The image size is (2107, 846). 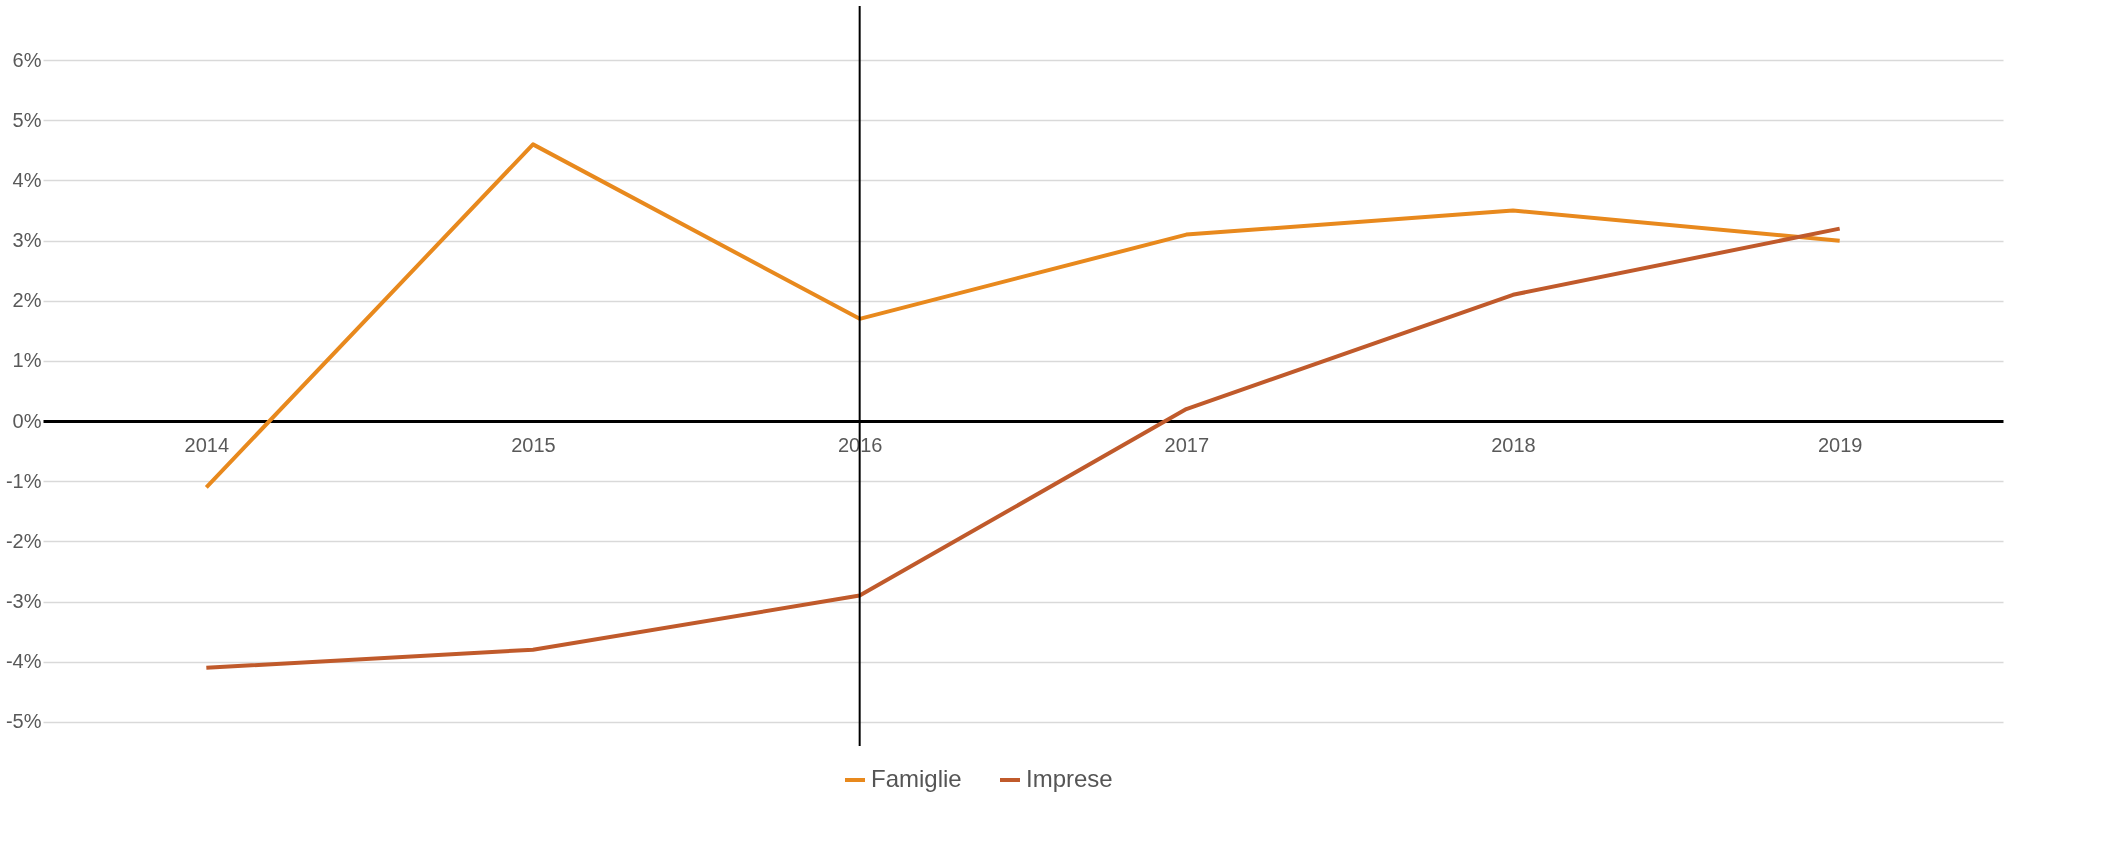 What do you see at coordinates (23, 721) in the screenshot?
I see `y-tick-label: -5%` at bounding box center [23, 721].